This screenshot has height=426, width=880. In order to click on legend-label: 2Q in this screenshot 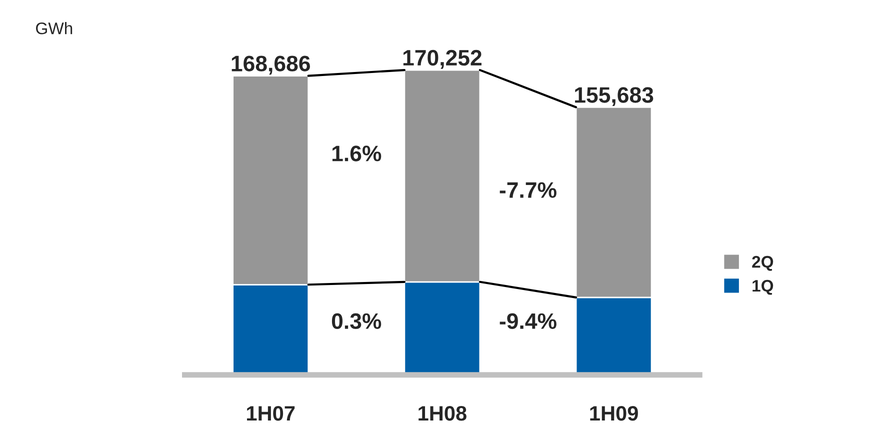, I will do `click(763, 263)`.